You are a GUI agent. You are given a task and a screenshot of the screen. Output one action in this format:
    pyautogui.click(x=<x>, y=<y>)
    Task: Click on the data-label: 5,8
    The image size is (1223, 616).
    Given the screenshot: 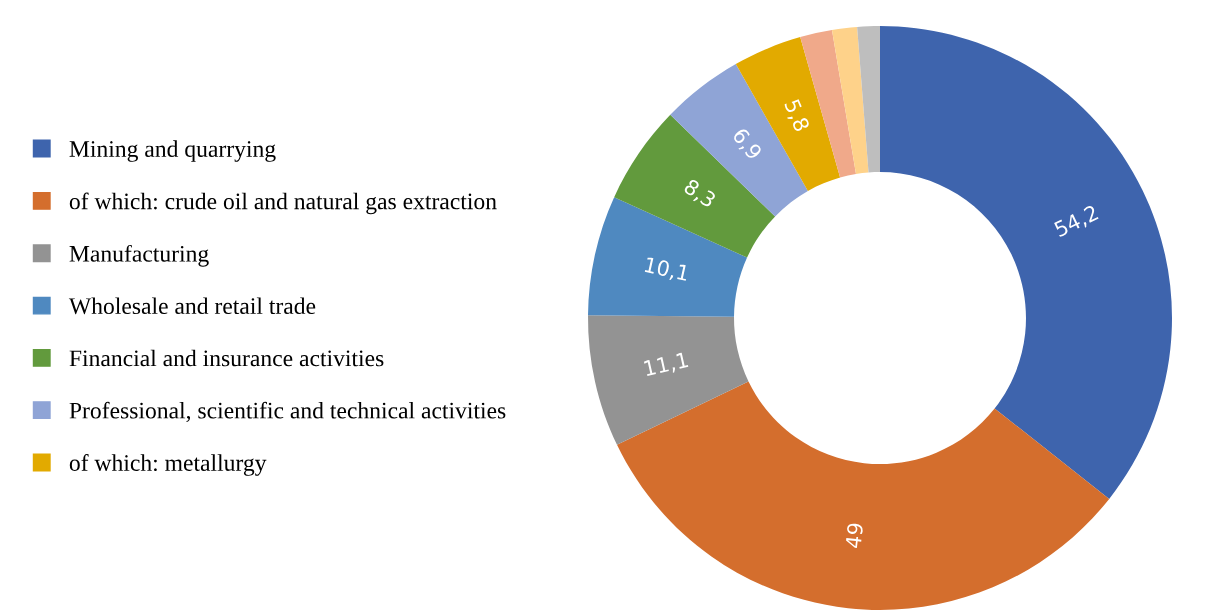 What is the action you would take?
    pyautogui.click(x=796, y=116)
    